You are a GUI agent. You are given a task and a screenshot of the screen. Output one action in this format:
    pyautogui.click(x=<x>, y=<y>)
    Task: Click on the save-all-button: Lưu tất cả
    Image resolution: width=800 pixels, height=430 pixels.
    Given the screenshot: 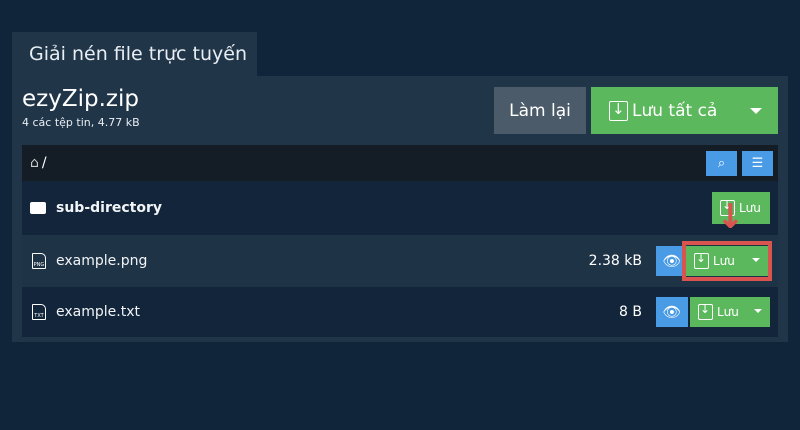 What is the action you would take?
    pyautogui.click(x=684, y=110)
    